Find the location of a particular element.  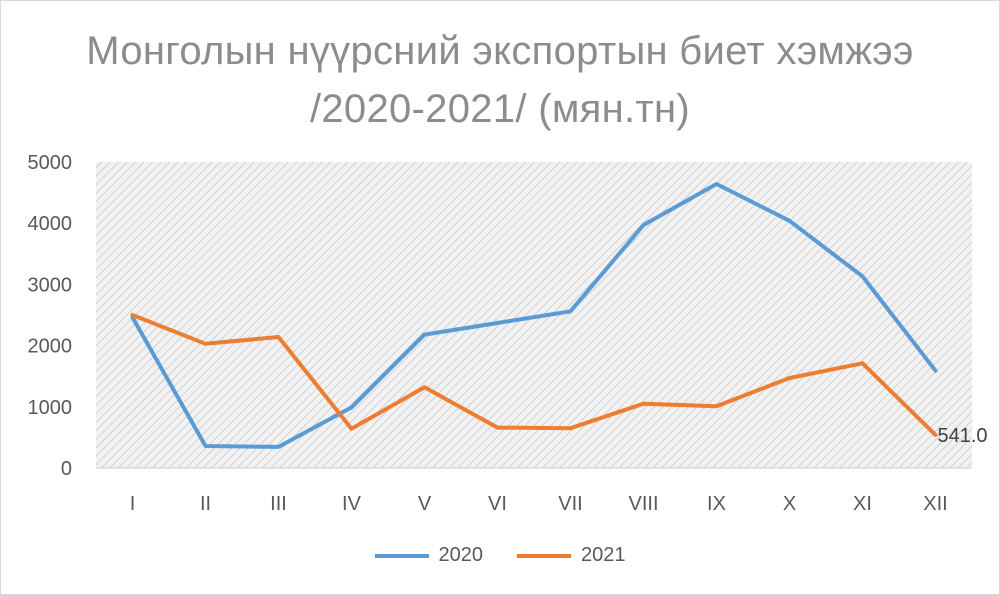

legend-item-2020: 2020 is located at coordinates (429, 555).